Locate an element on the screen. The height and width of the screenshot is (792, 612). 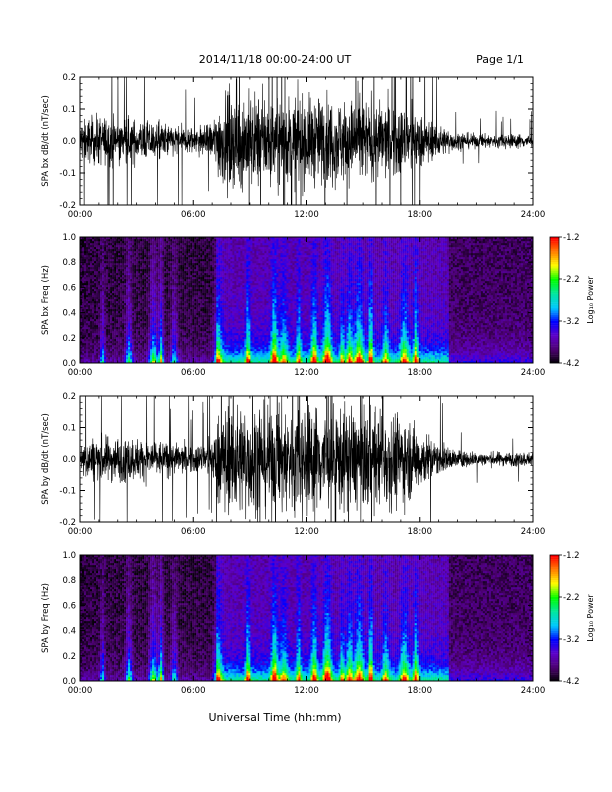
y-axis-label: SPA bx Freq (Hz) is located at coordinates (46, 300).